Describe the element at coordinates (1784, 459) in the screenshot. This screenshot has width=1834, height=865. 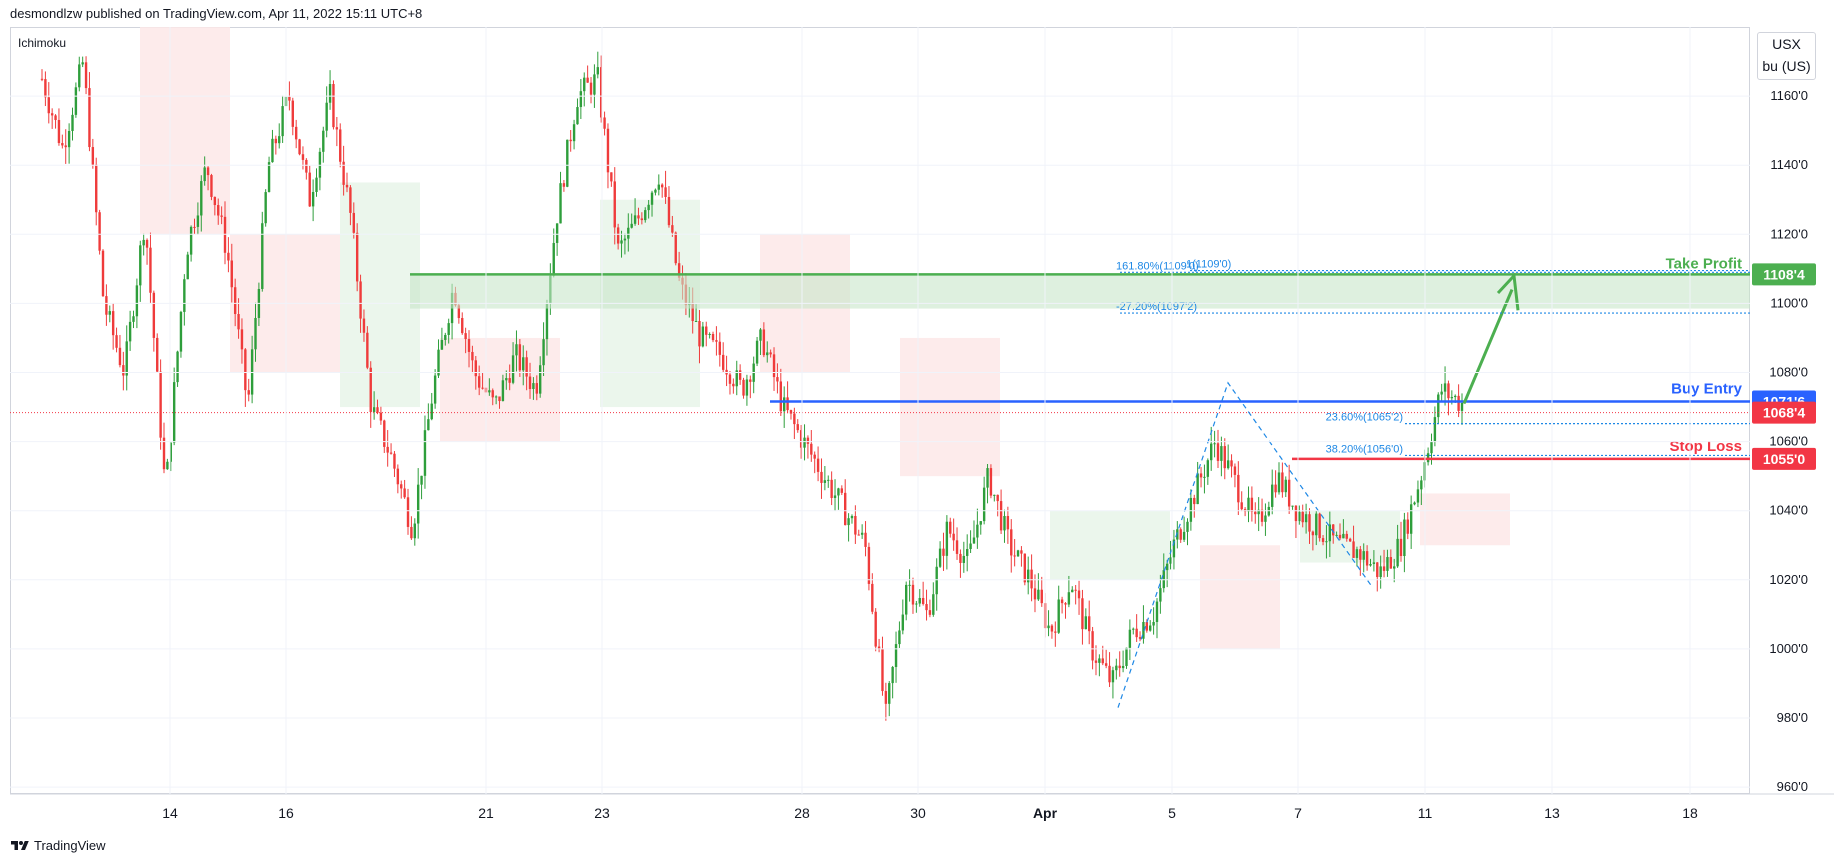
I see `stop-loss-price-text: 1055'0` at that location.